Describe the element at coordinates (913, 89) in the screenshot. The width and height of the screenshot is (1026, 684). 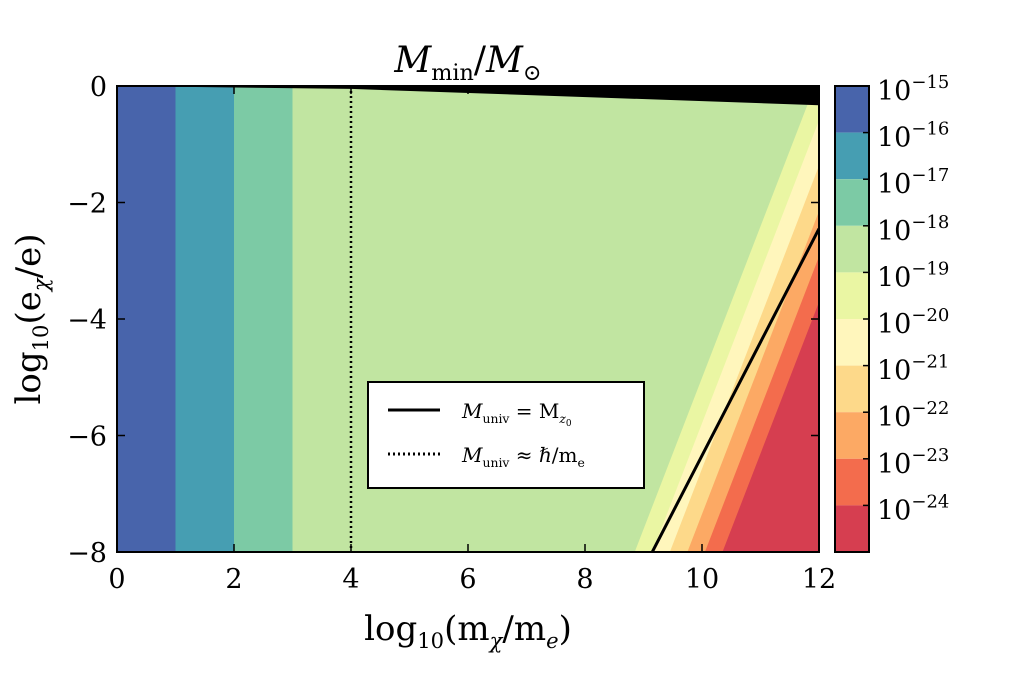
I see `colorbar-tick-label: 10−15` at that location.